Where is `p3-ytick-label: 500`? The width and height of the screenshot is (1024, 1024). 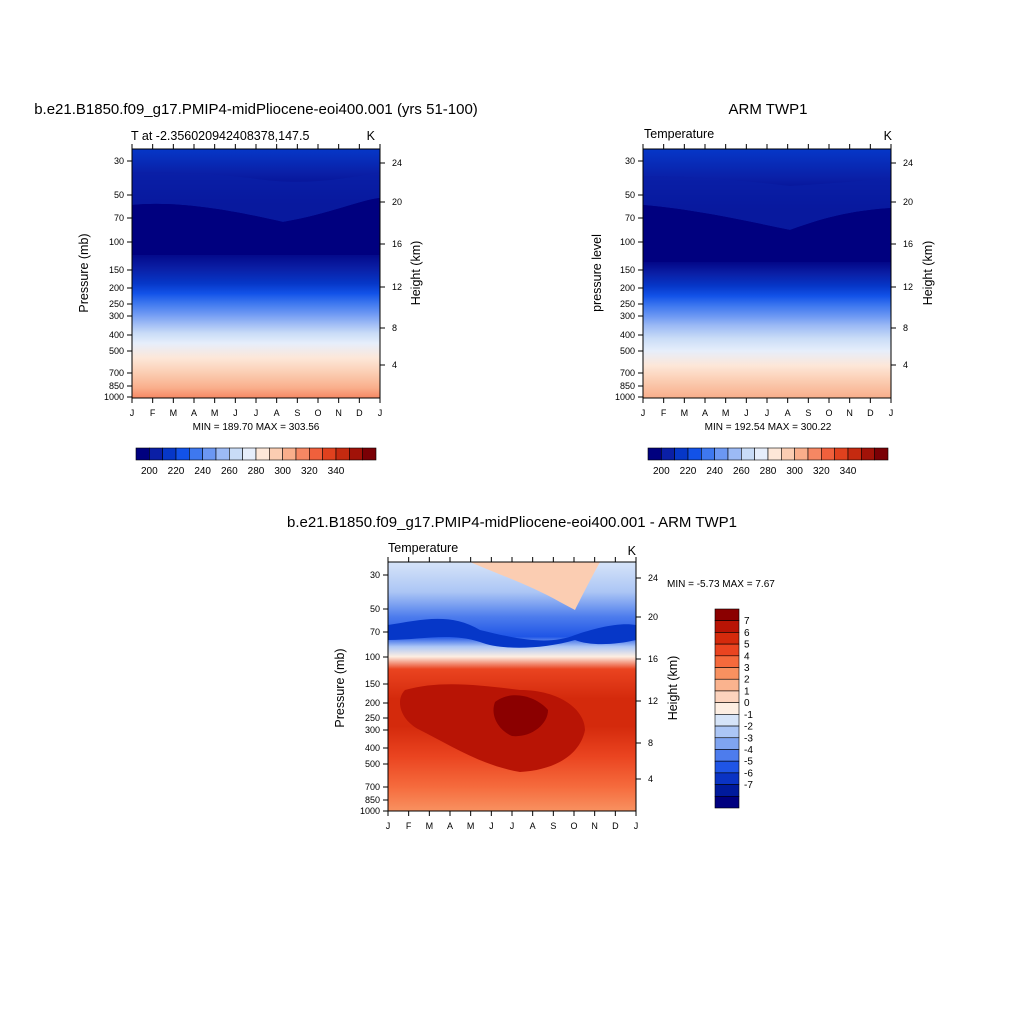 p3-ytick-label: 500 is located at coordinates (372, 764).